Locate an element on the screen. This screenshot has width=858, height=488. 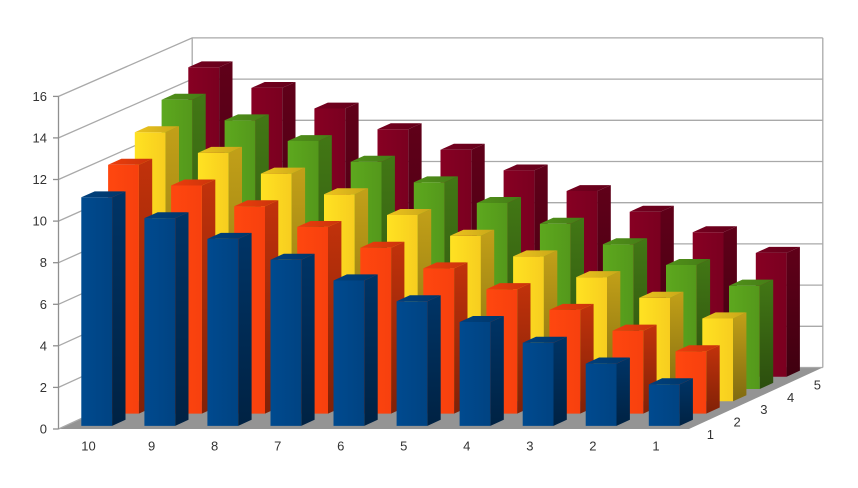
svg-text: 16 is located at coordinates (40, 96).